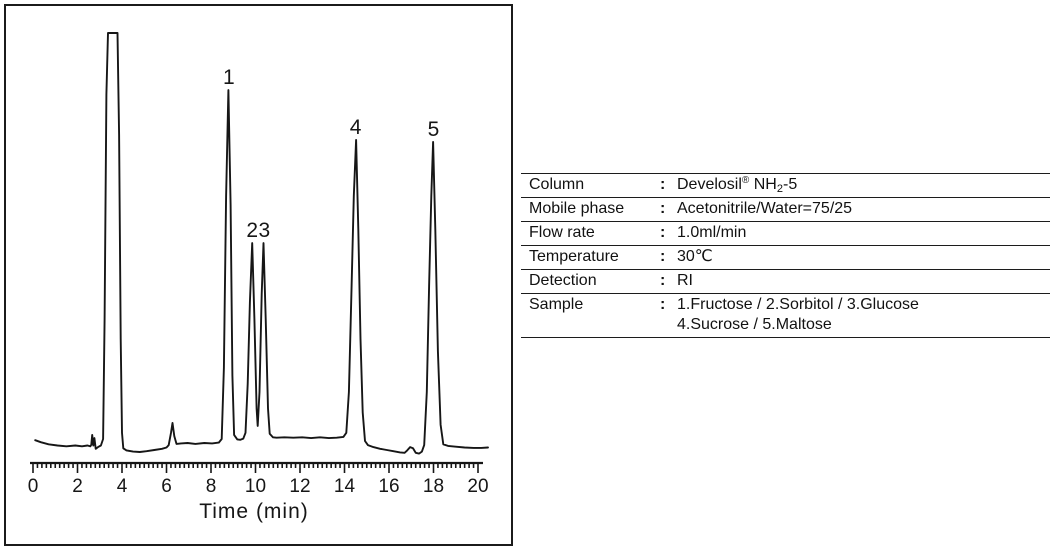 The height and width of the screenshot is (553, 1053). What do you see at coordinates (388, 486) in the screenshot?
I see `x-axis-tick-label: 16` at bounding box center [388, 486].